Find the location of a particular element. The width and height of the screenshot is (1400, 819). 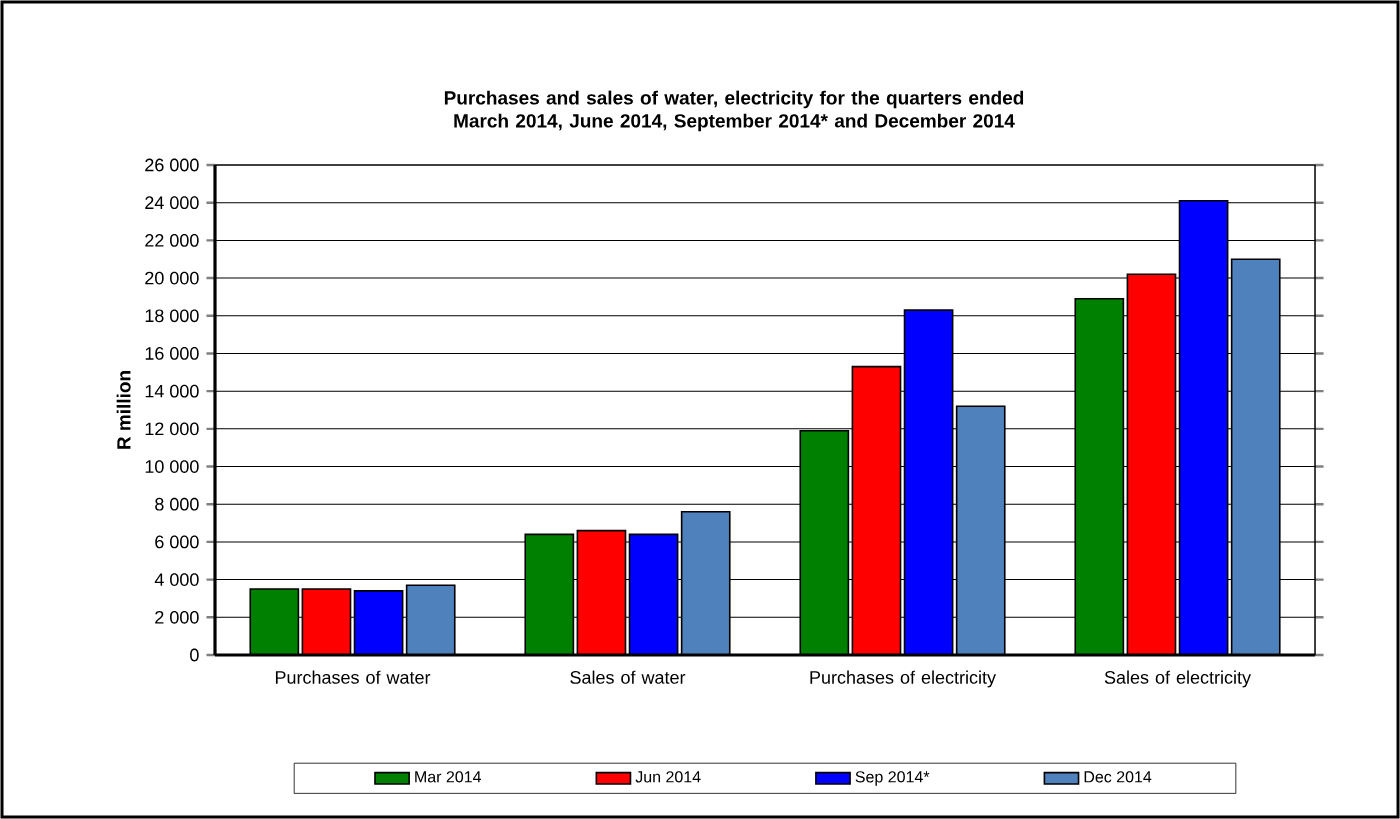

y-tick-label: 6 000 is located at coordinates (177, 542).